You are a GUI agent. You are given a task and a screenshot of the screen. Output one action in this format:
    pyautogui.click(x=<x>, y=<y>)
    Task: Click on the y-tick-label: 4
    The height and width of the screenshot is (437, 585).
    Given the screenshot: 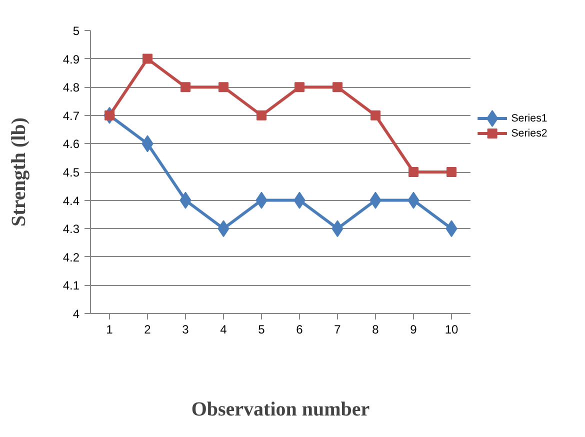 What is the action you would take?
    pyautogui.click(x=76, y=314)
    